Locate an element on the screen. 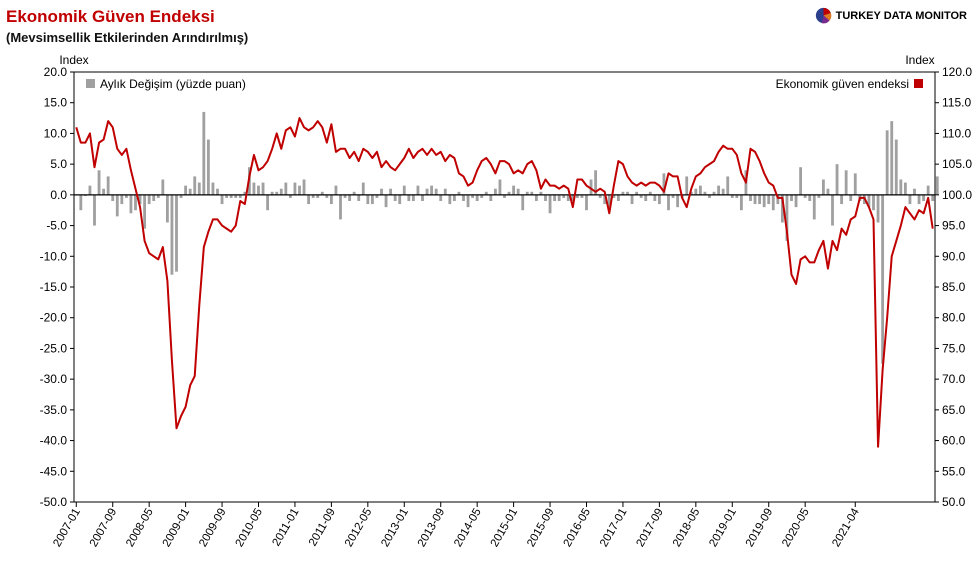 This screenshot has height=570, width=979. right-tick-label: 105.0 is located at coordinates (957, 164).